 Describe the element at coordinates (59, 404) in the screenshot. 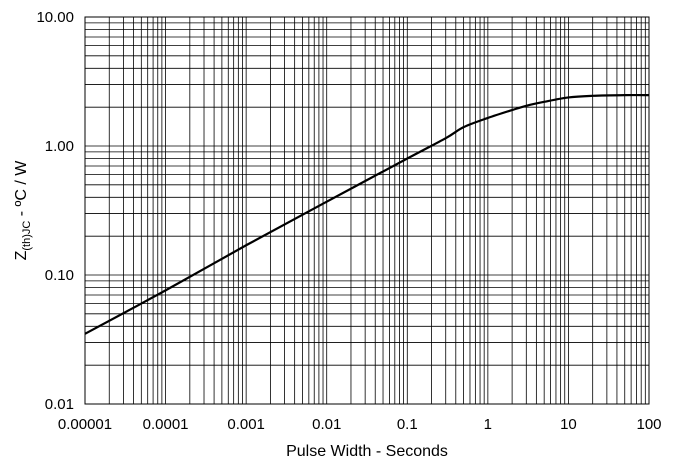

I see `y-tick-label: 0.01` at that location.